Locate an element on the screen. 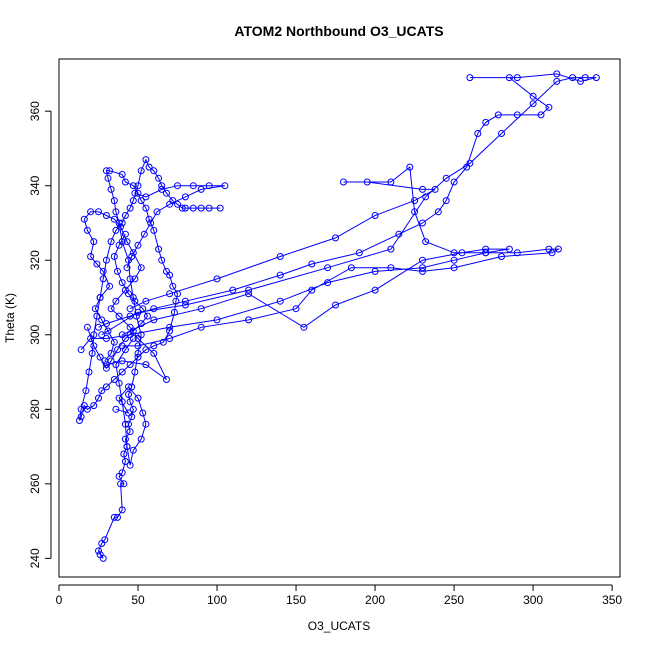 The height and width of the screenshot is (650, 650). x-tick-label: 200 is located at coordinates (375, 600).